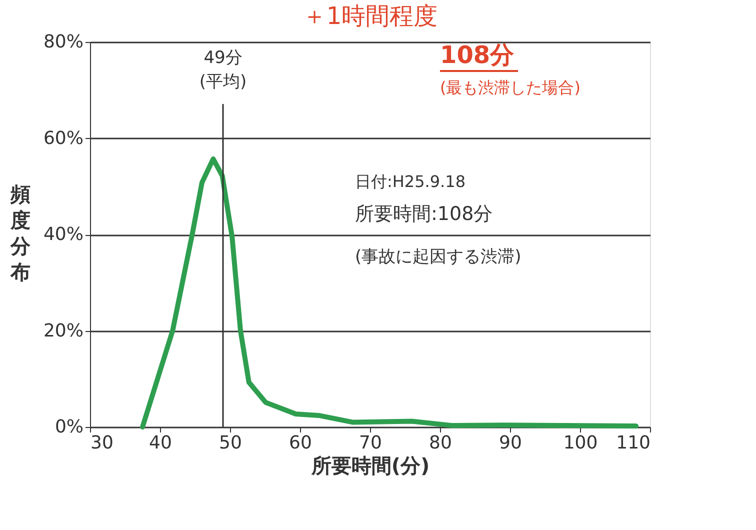 The image size is (756, 530). What do you see at coordinates (478, 55) in the screenshot?
I see `annotation: 108分` at bounding box center [478, 55].